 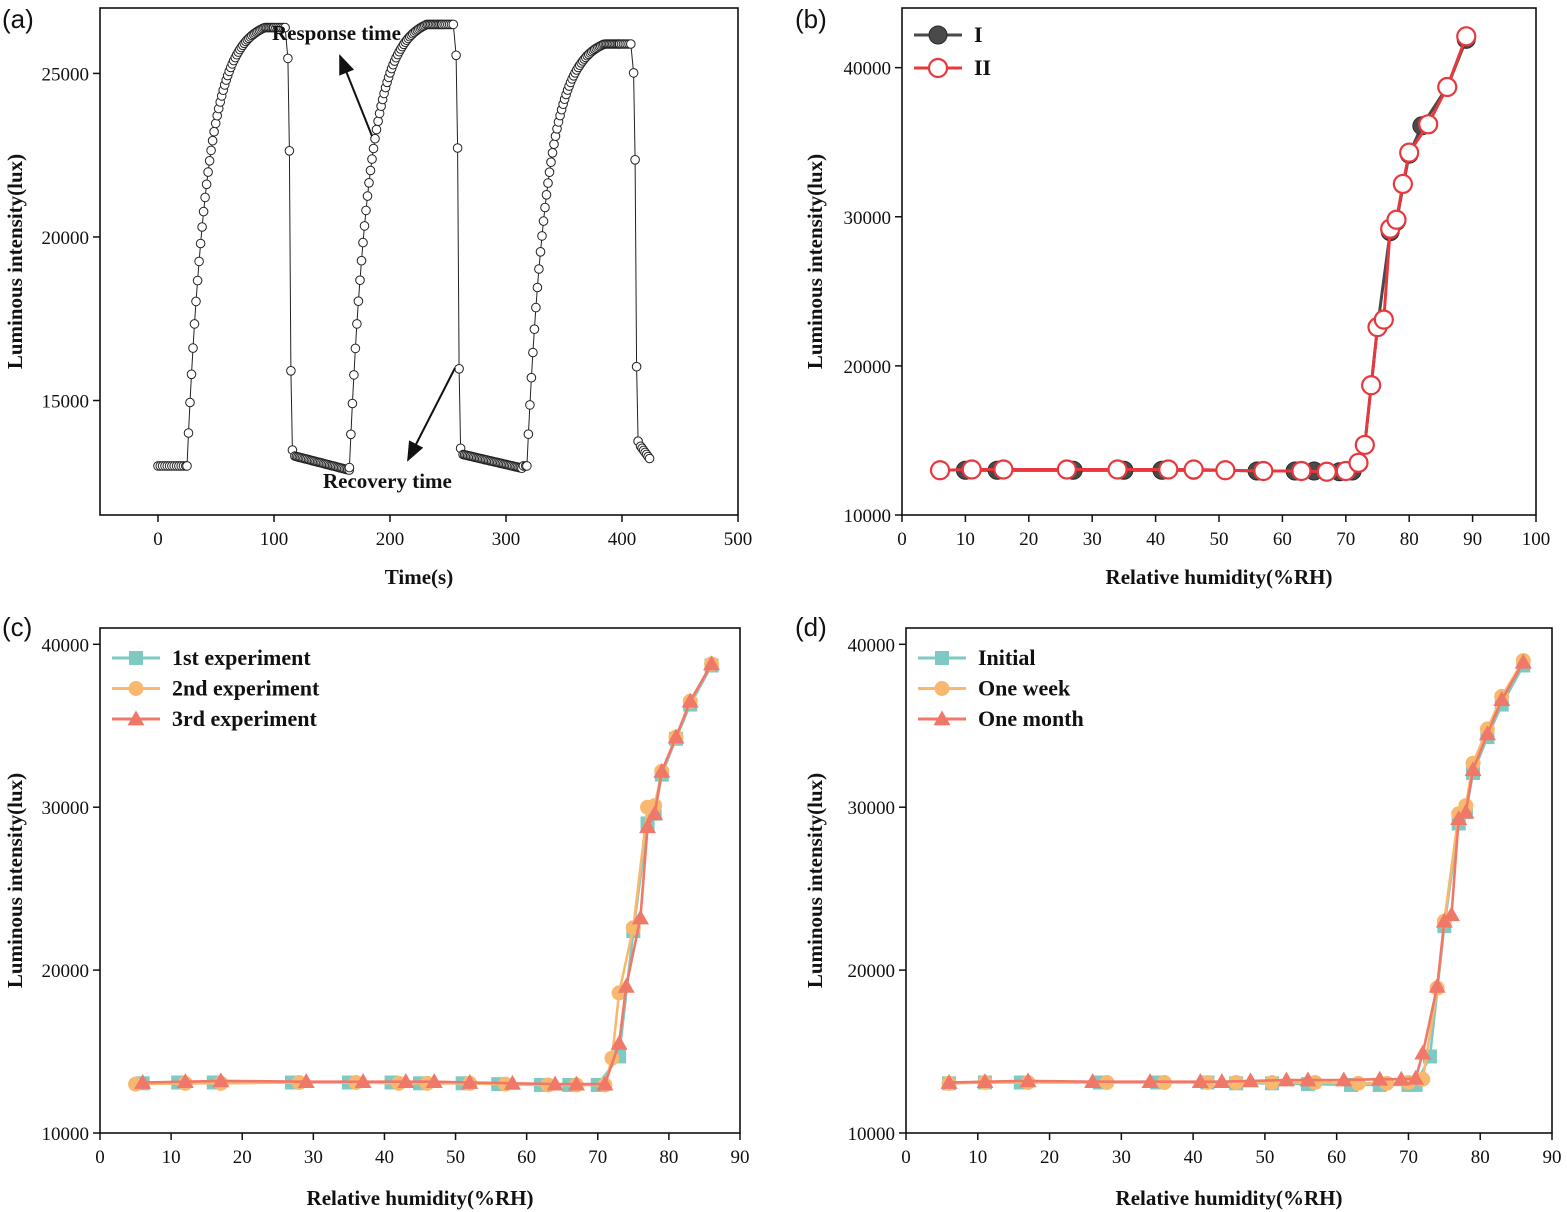 What do you see at coordinates (356, 95) in the screenshot?
I see `response-arrow` at bounding box center [356, 95].